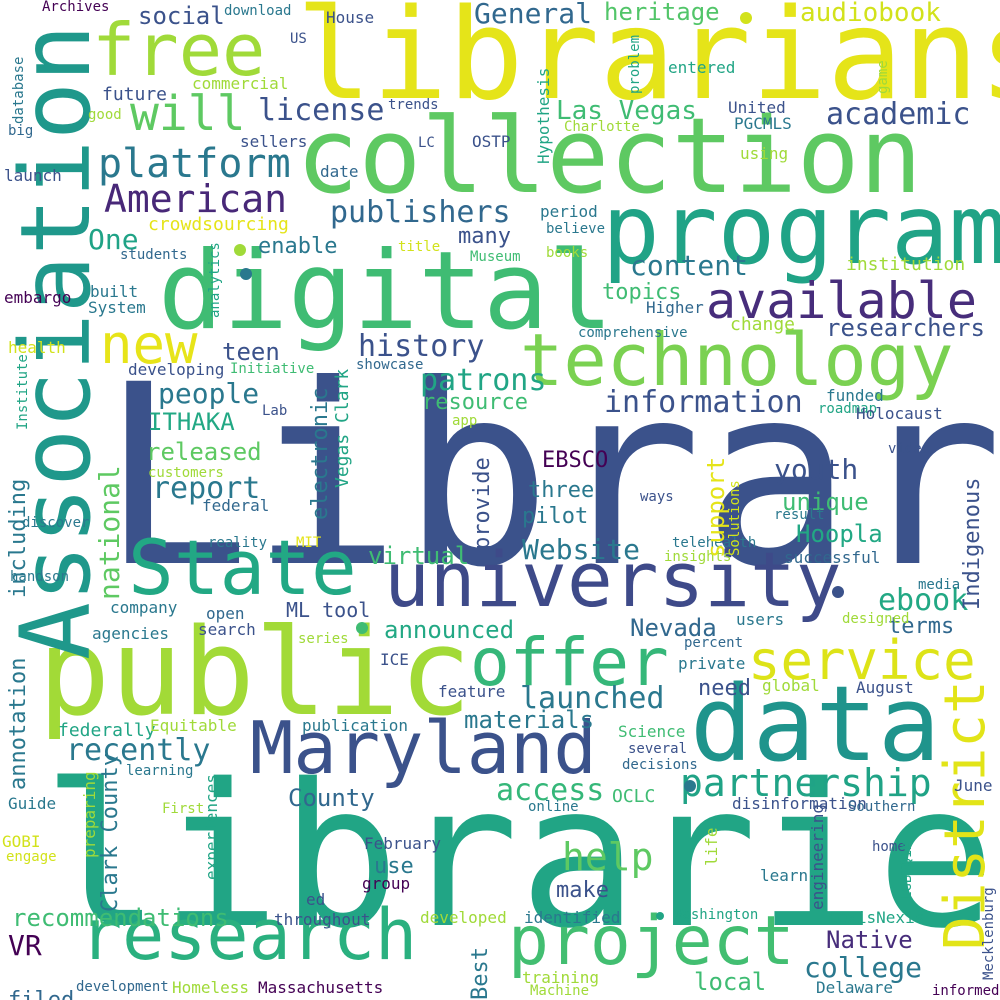  I want to click on word: showcase, so click(390, 365).